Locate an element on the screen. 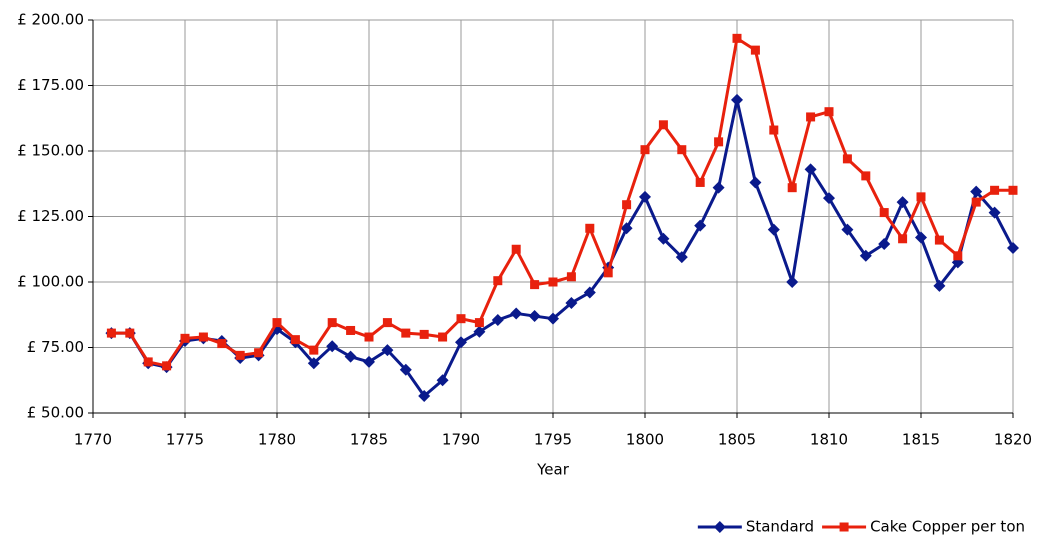  x-tick-label: 1780 is located at coordinates (277, 440).